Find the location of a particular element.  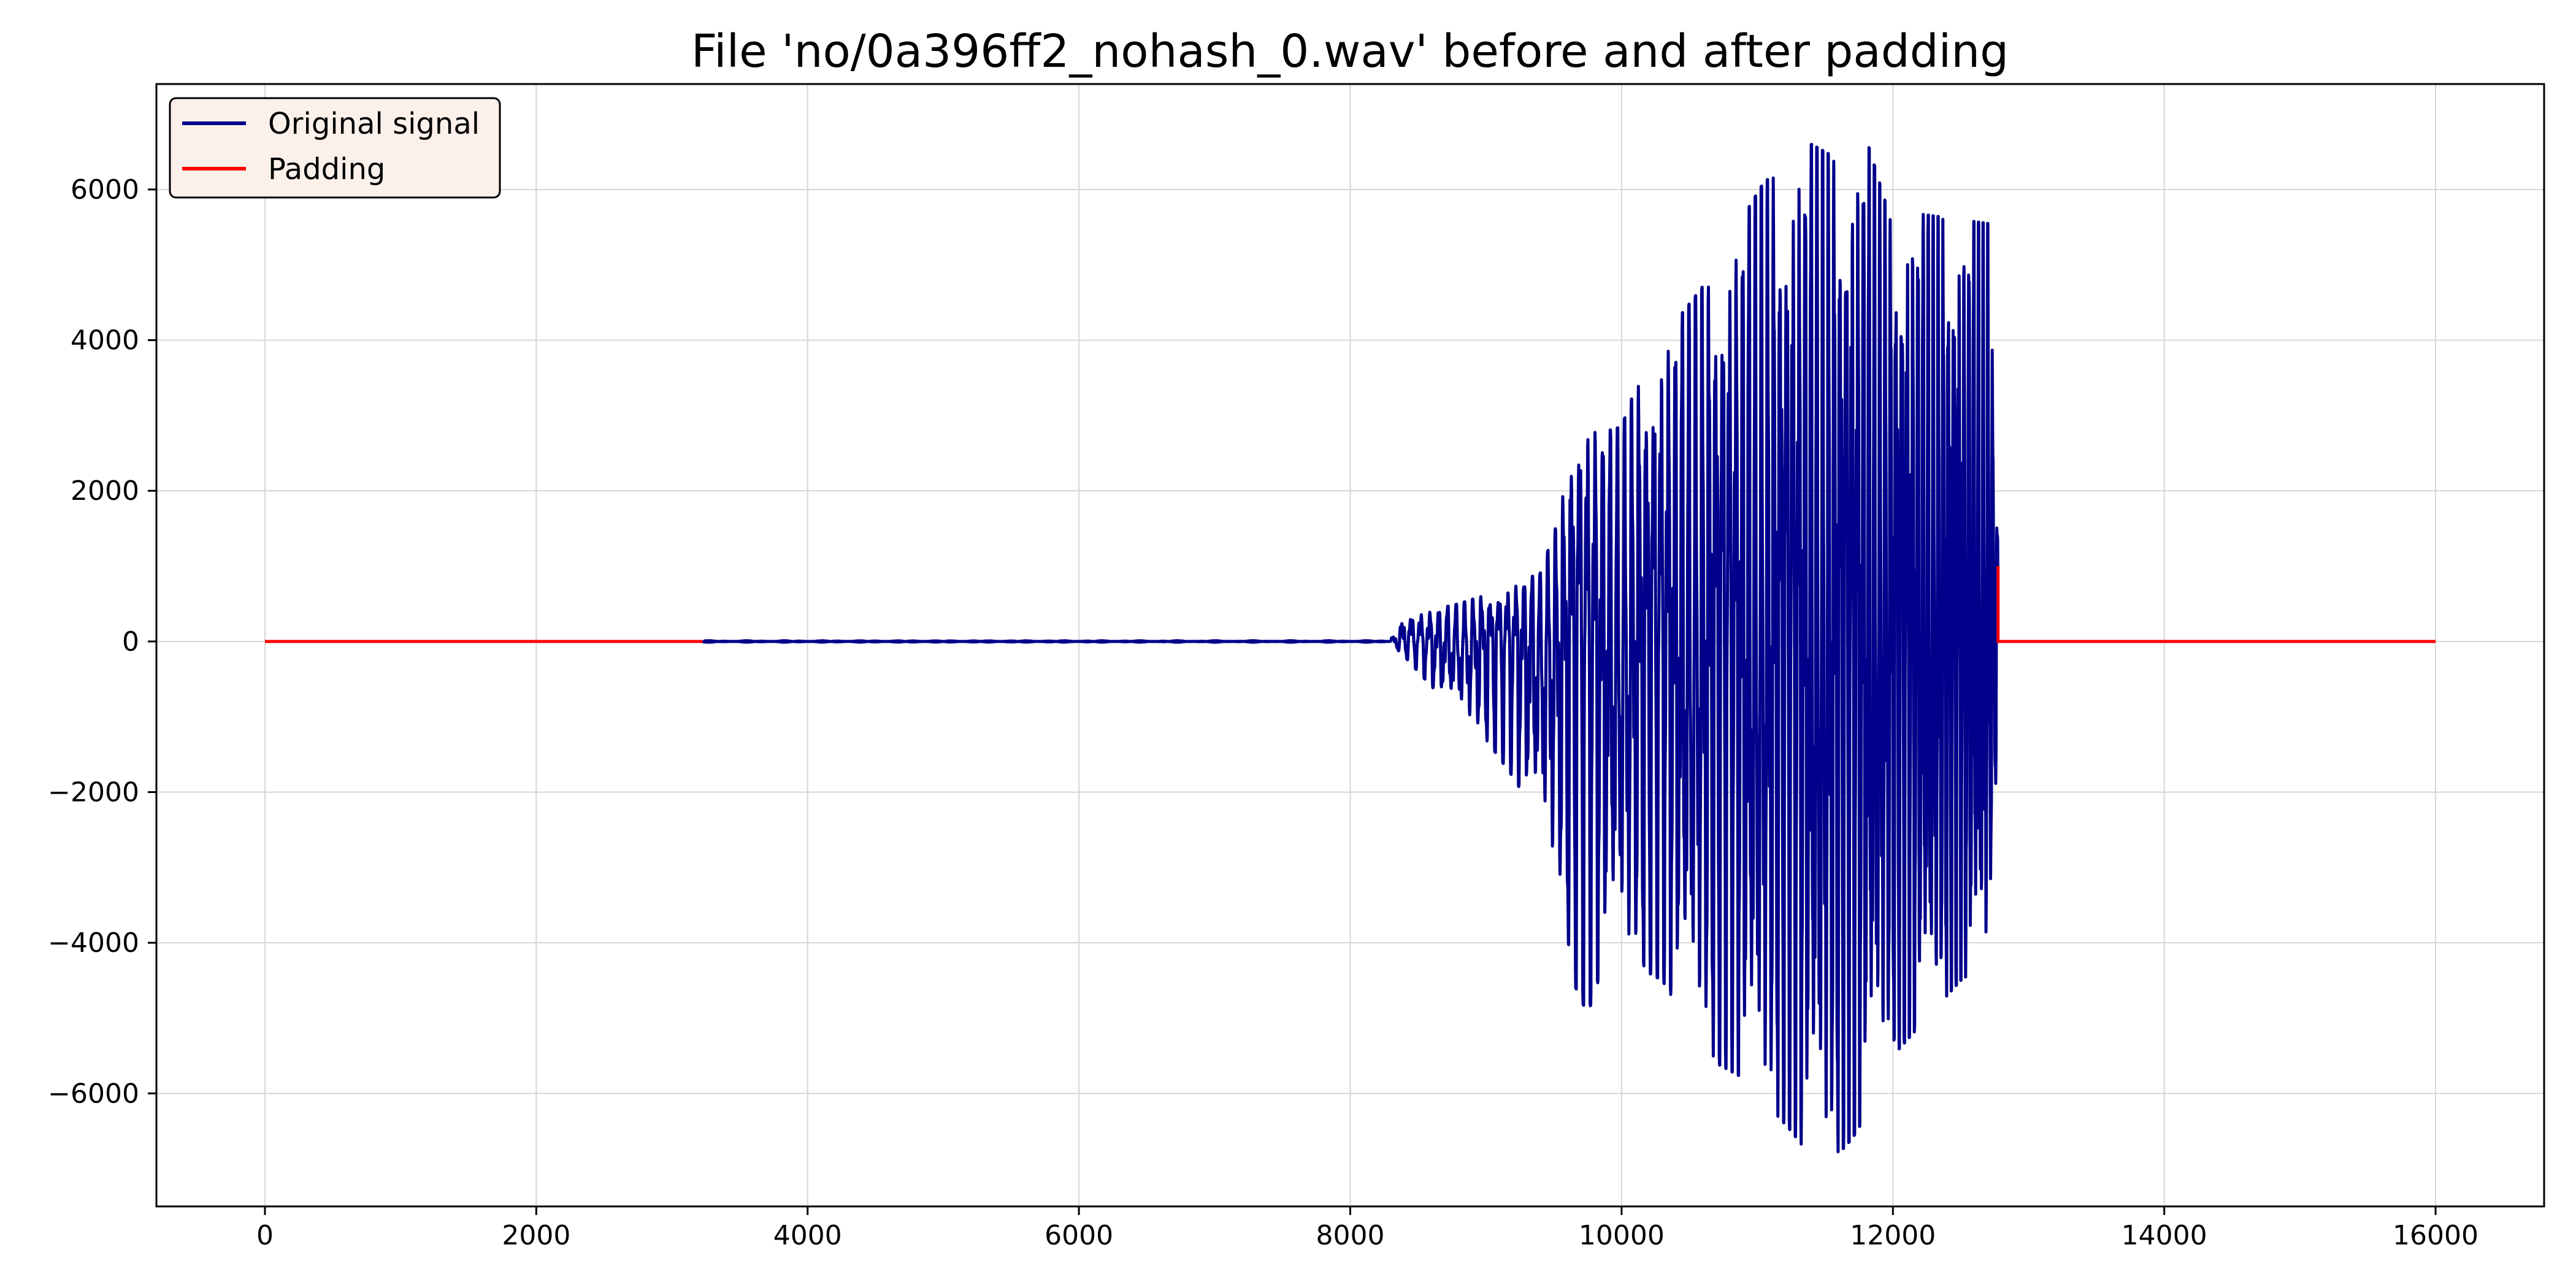

y-tick-label: 6000 is located at coordinates (105, 189).